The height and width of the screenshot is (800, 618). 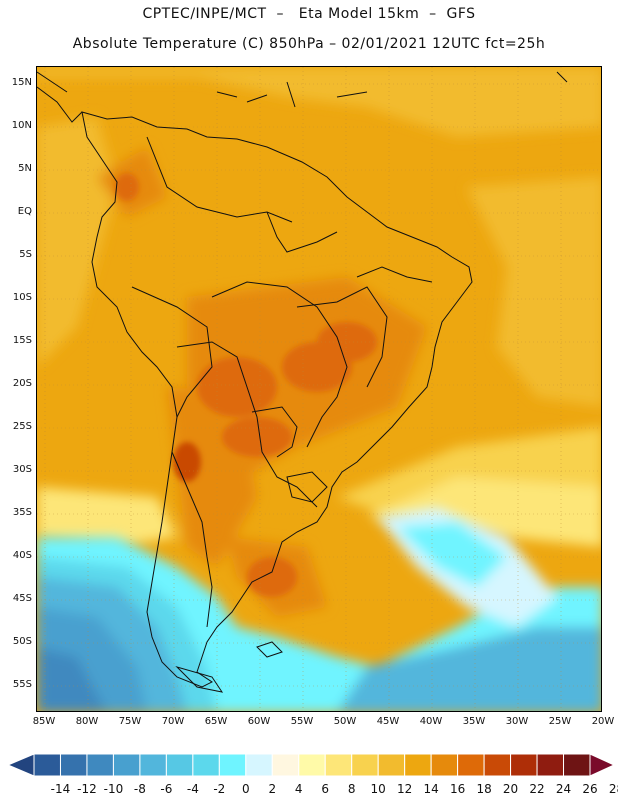 What do you see at coordinates (452, 554) in the screenshot?
I see `cold-ocean-plume-cyan` at bounding box center [452, 554].